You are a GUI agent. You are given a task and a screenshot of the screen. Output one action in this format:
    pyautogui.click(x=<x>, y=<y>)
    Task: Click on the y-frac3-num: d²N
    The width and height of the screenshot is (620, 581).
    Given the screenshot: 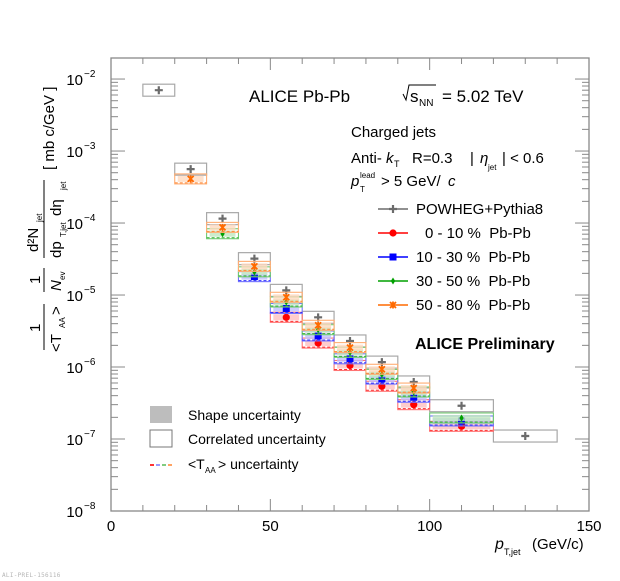 What is the action you would take?
    pyautogui.click(x=33, y=240)
    